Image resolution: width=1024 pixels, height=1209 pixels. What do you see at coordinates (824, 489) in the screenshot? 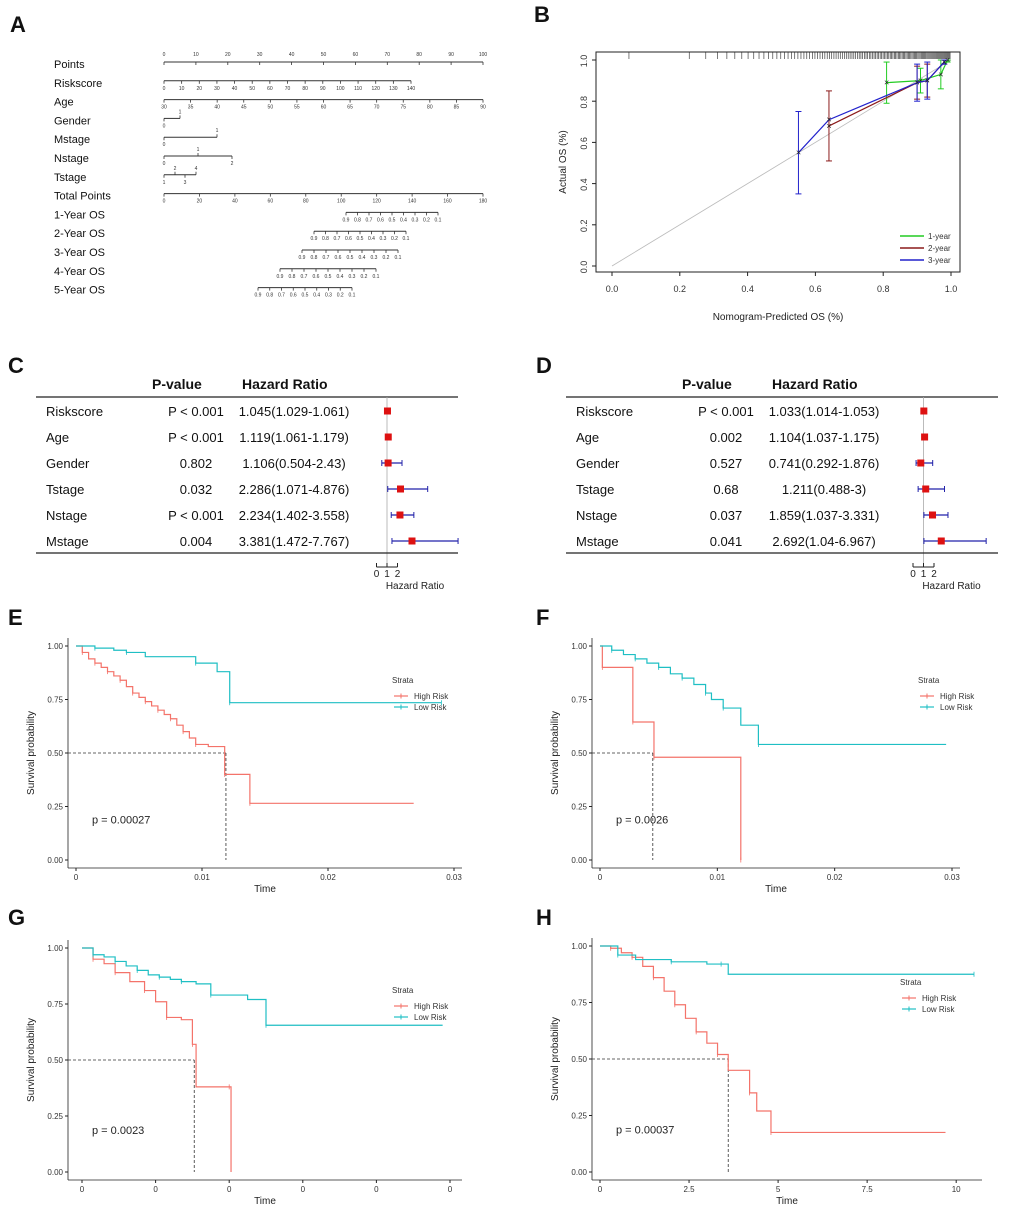
I see `forestD-hr-Tstage: 1.211(0.488-3)` at bounding box center [824, 489].